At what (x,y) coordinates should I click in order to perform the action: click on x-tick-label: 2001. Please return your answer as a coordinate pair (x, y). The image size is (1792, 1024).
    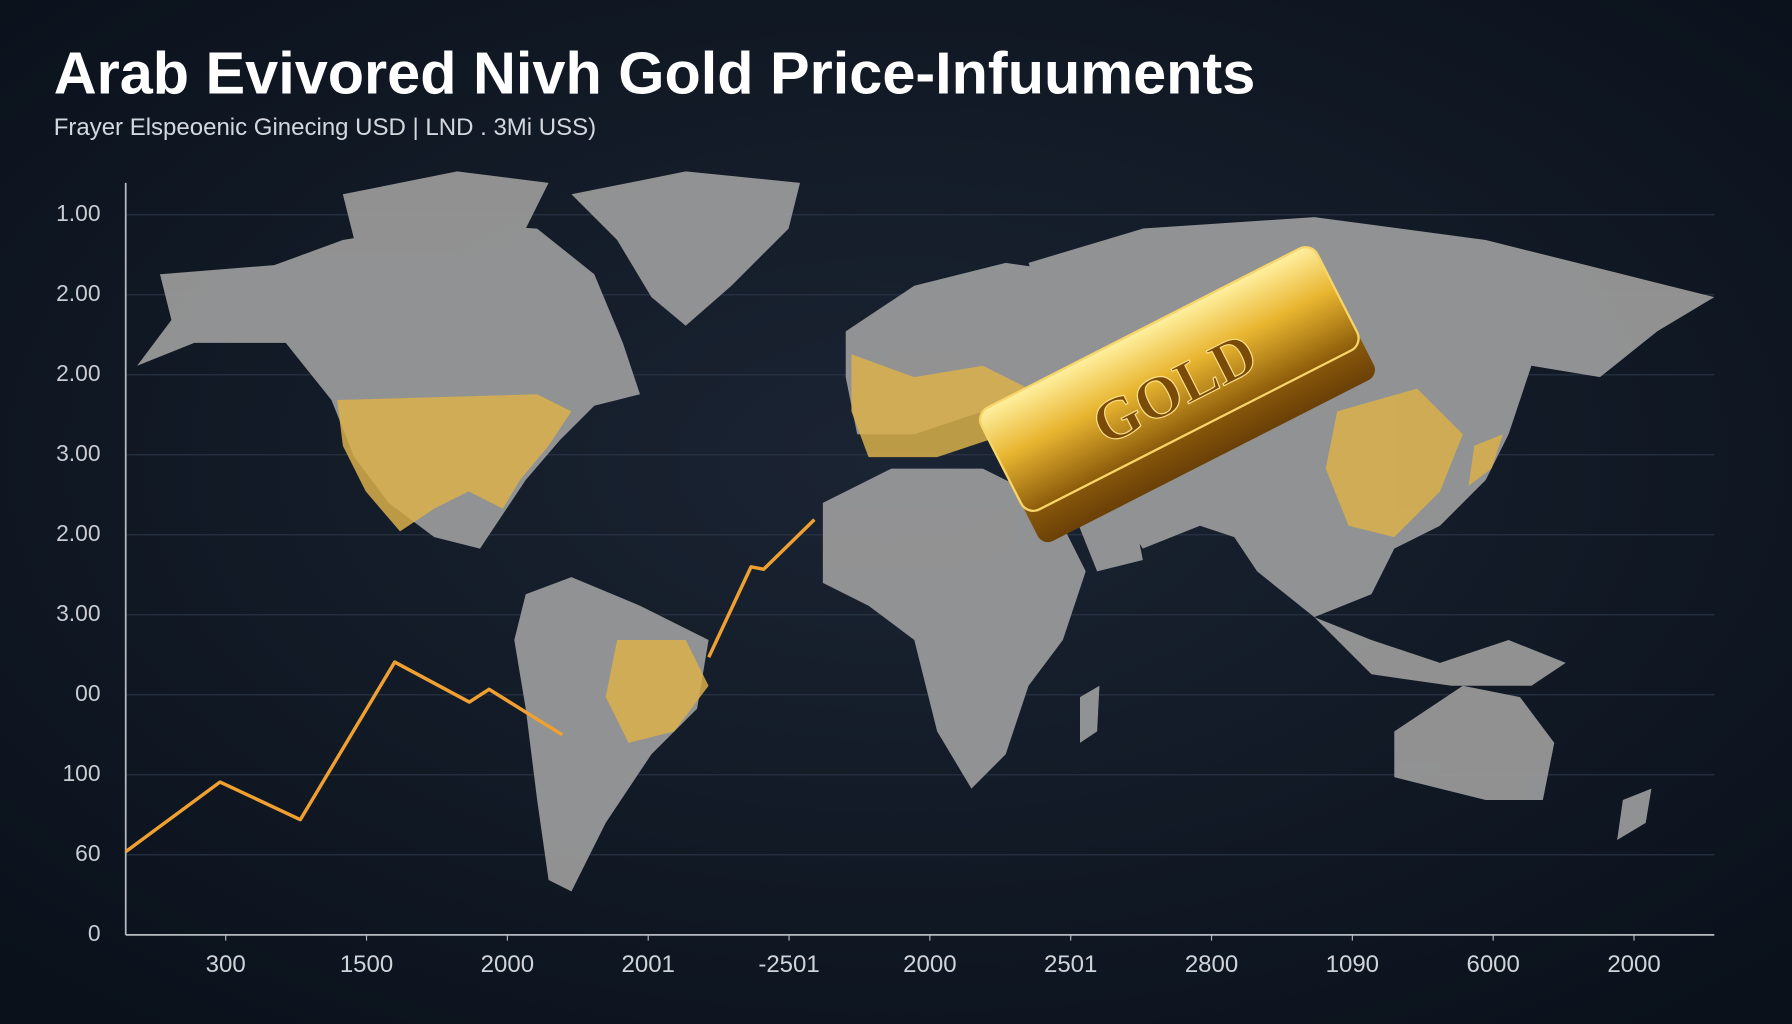
    Looking at the image, I should click on (648, 964).